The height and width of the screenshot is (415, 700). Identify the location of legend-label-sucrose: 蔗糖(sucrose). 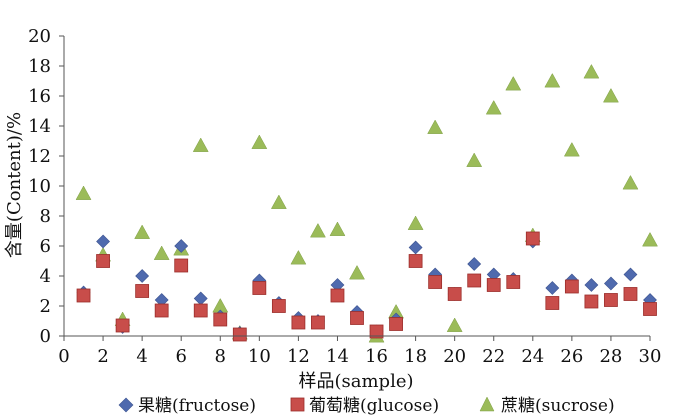
(558, 405).